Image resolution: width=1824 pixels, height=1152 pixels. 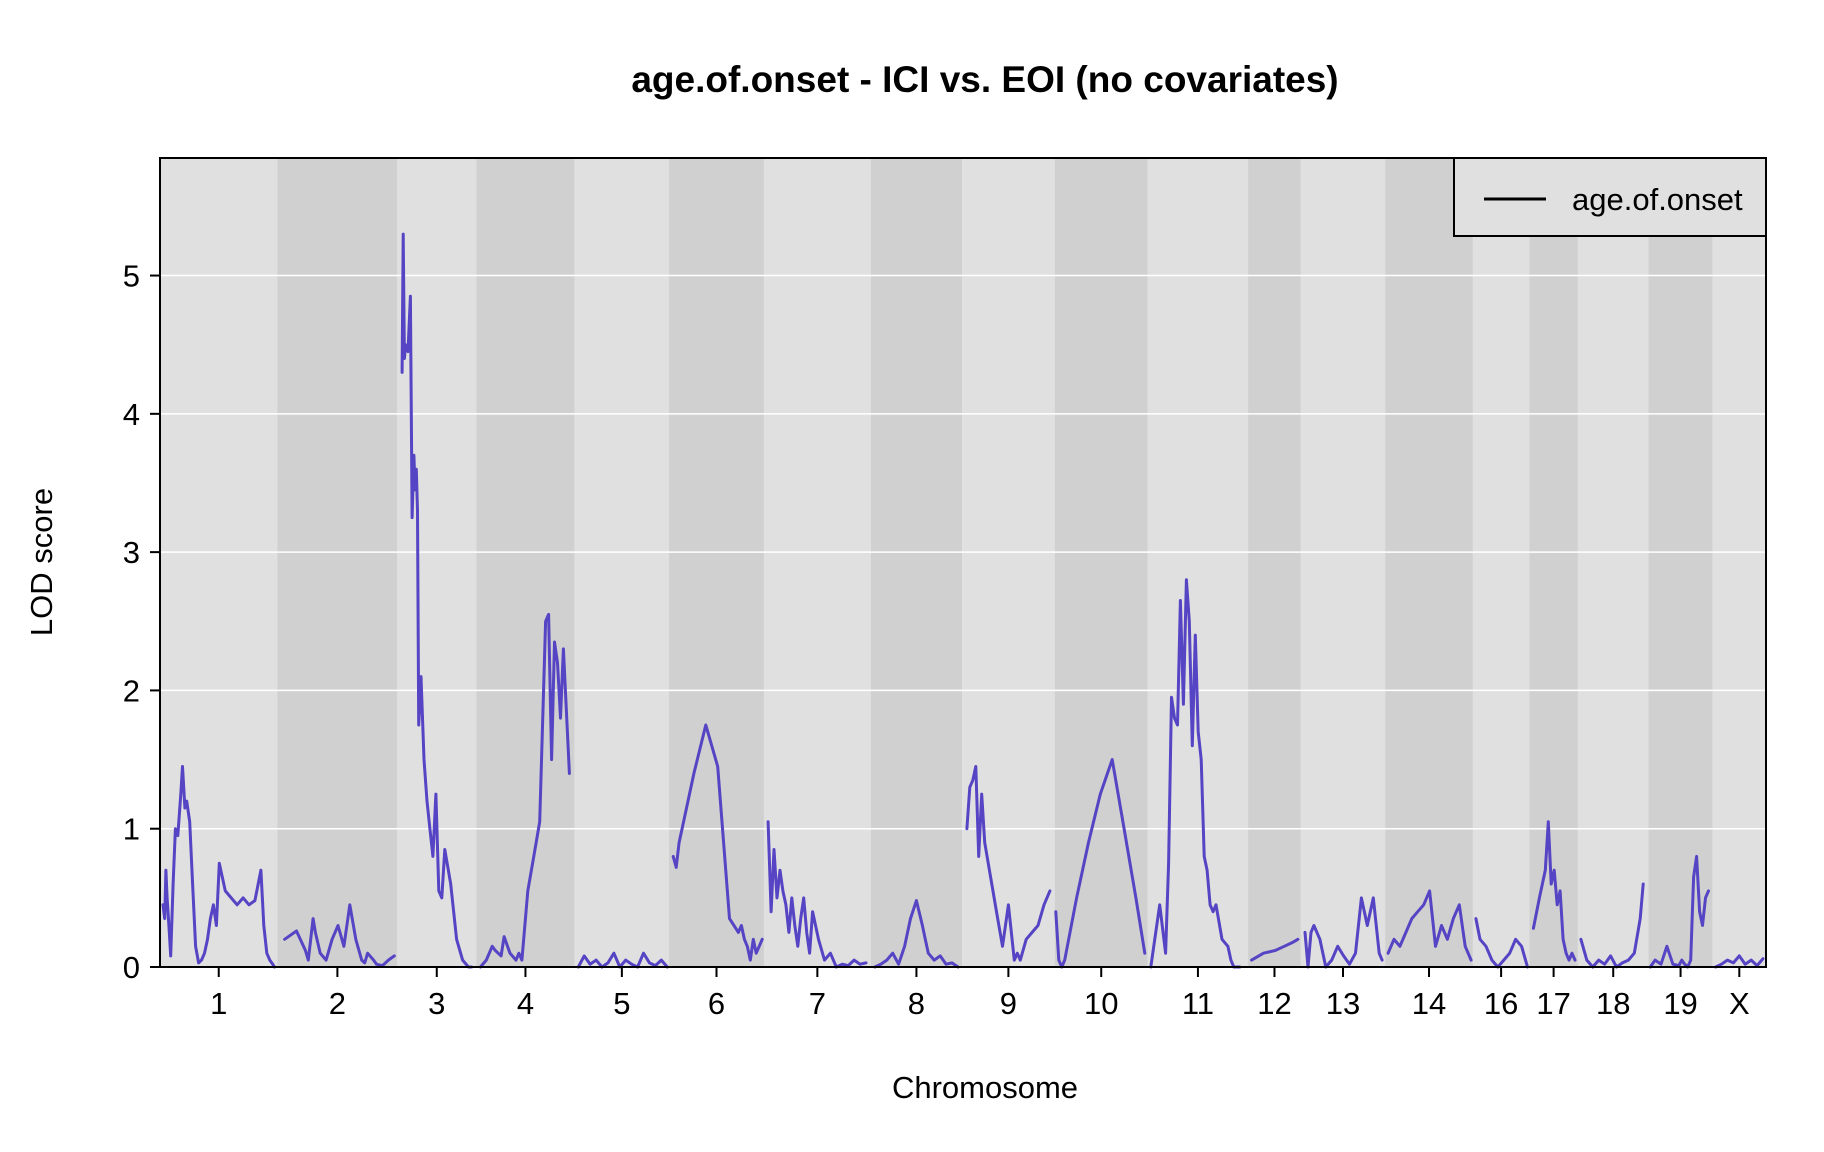 What do you see at coordinates (131, 552) in the screenshot?
I see `y-tick-label: 3` at bounding box center [131, 552].